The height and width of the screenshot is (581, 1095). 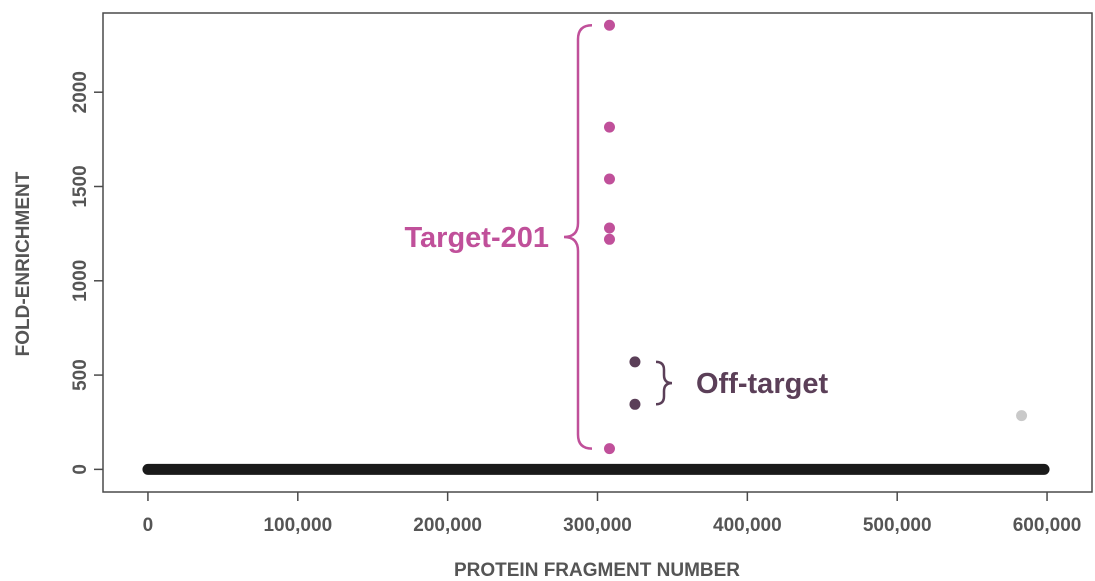 I want to click on x-tick-label: 200,000, so click(x=447, y=525).